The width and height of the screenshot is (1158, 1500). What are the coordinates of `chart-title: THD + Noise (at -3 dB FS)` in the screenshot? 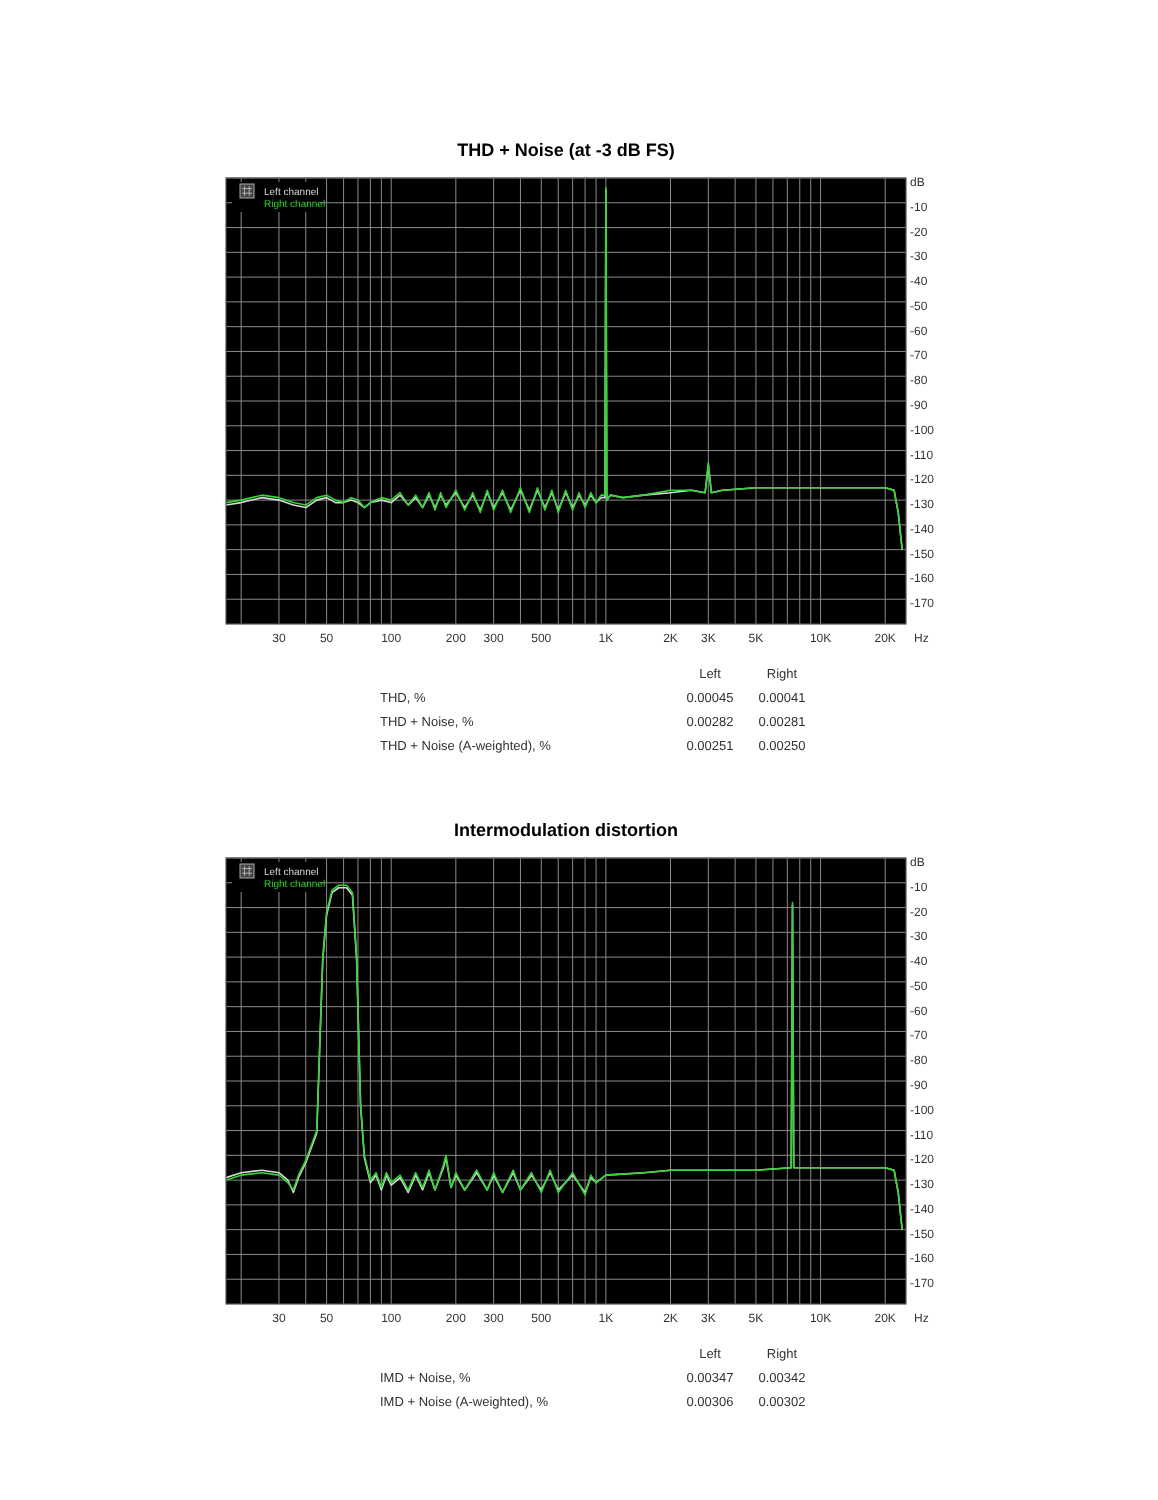 It's located at (566, 150).